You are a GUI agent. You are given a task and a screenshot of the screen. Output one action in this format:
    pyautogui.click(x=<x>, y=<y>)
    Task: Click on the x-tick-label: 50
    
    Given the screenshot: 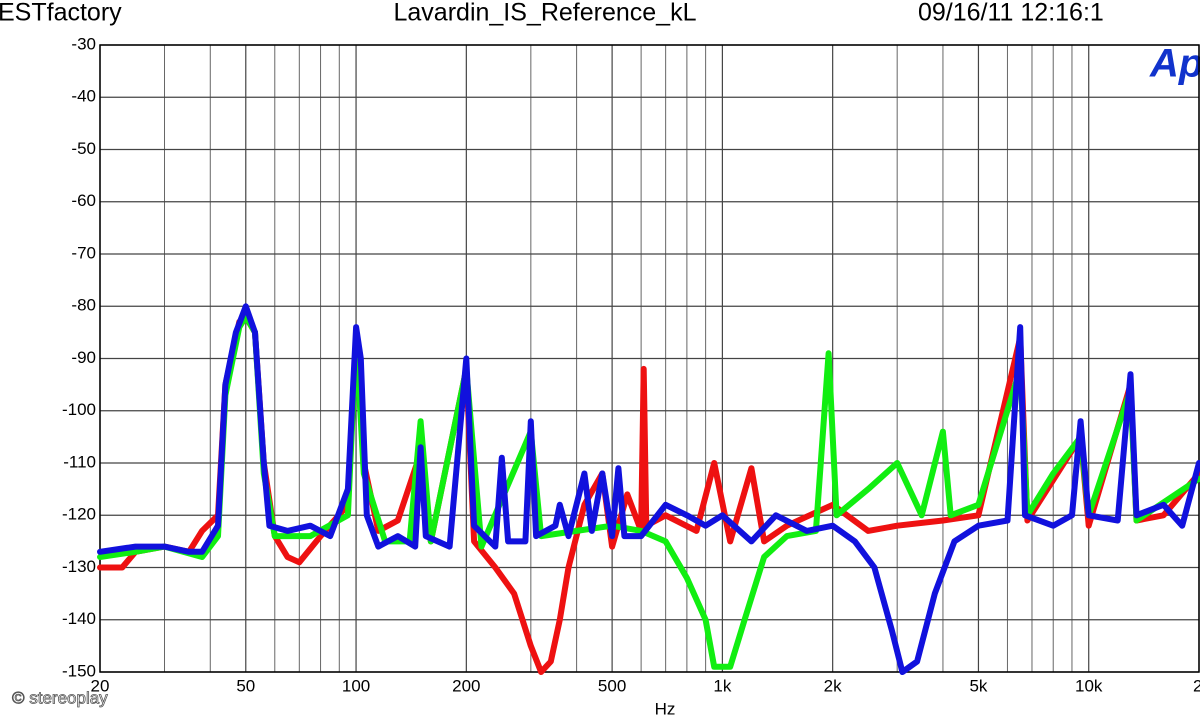 What is the action you would take?
    pyautogui.click(x=245, y=685)
    